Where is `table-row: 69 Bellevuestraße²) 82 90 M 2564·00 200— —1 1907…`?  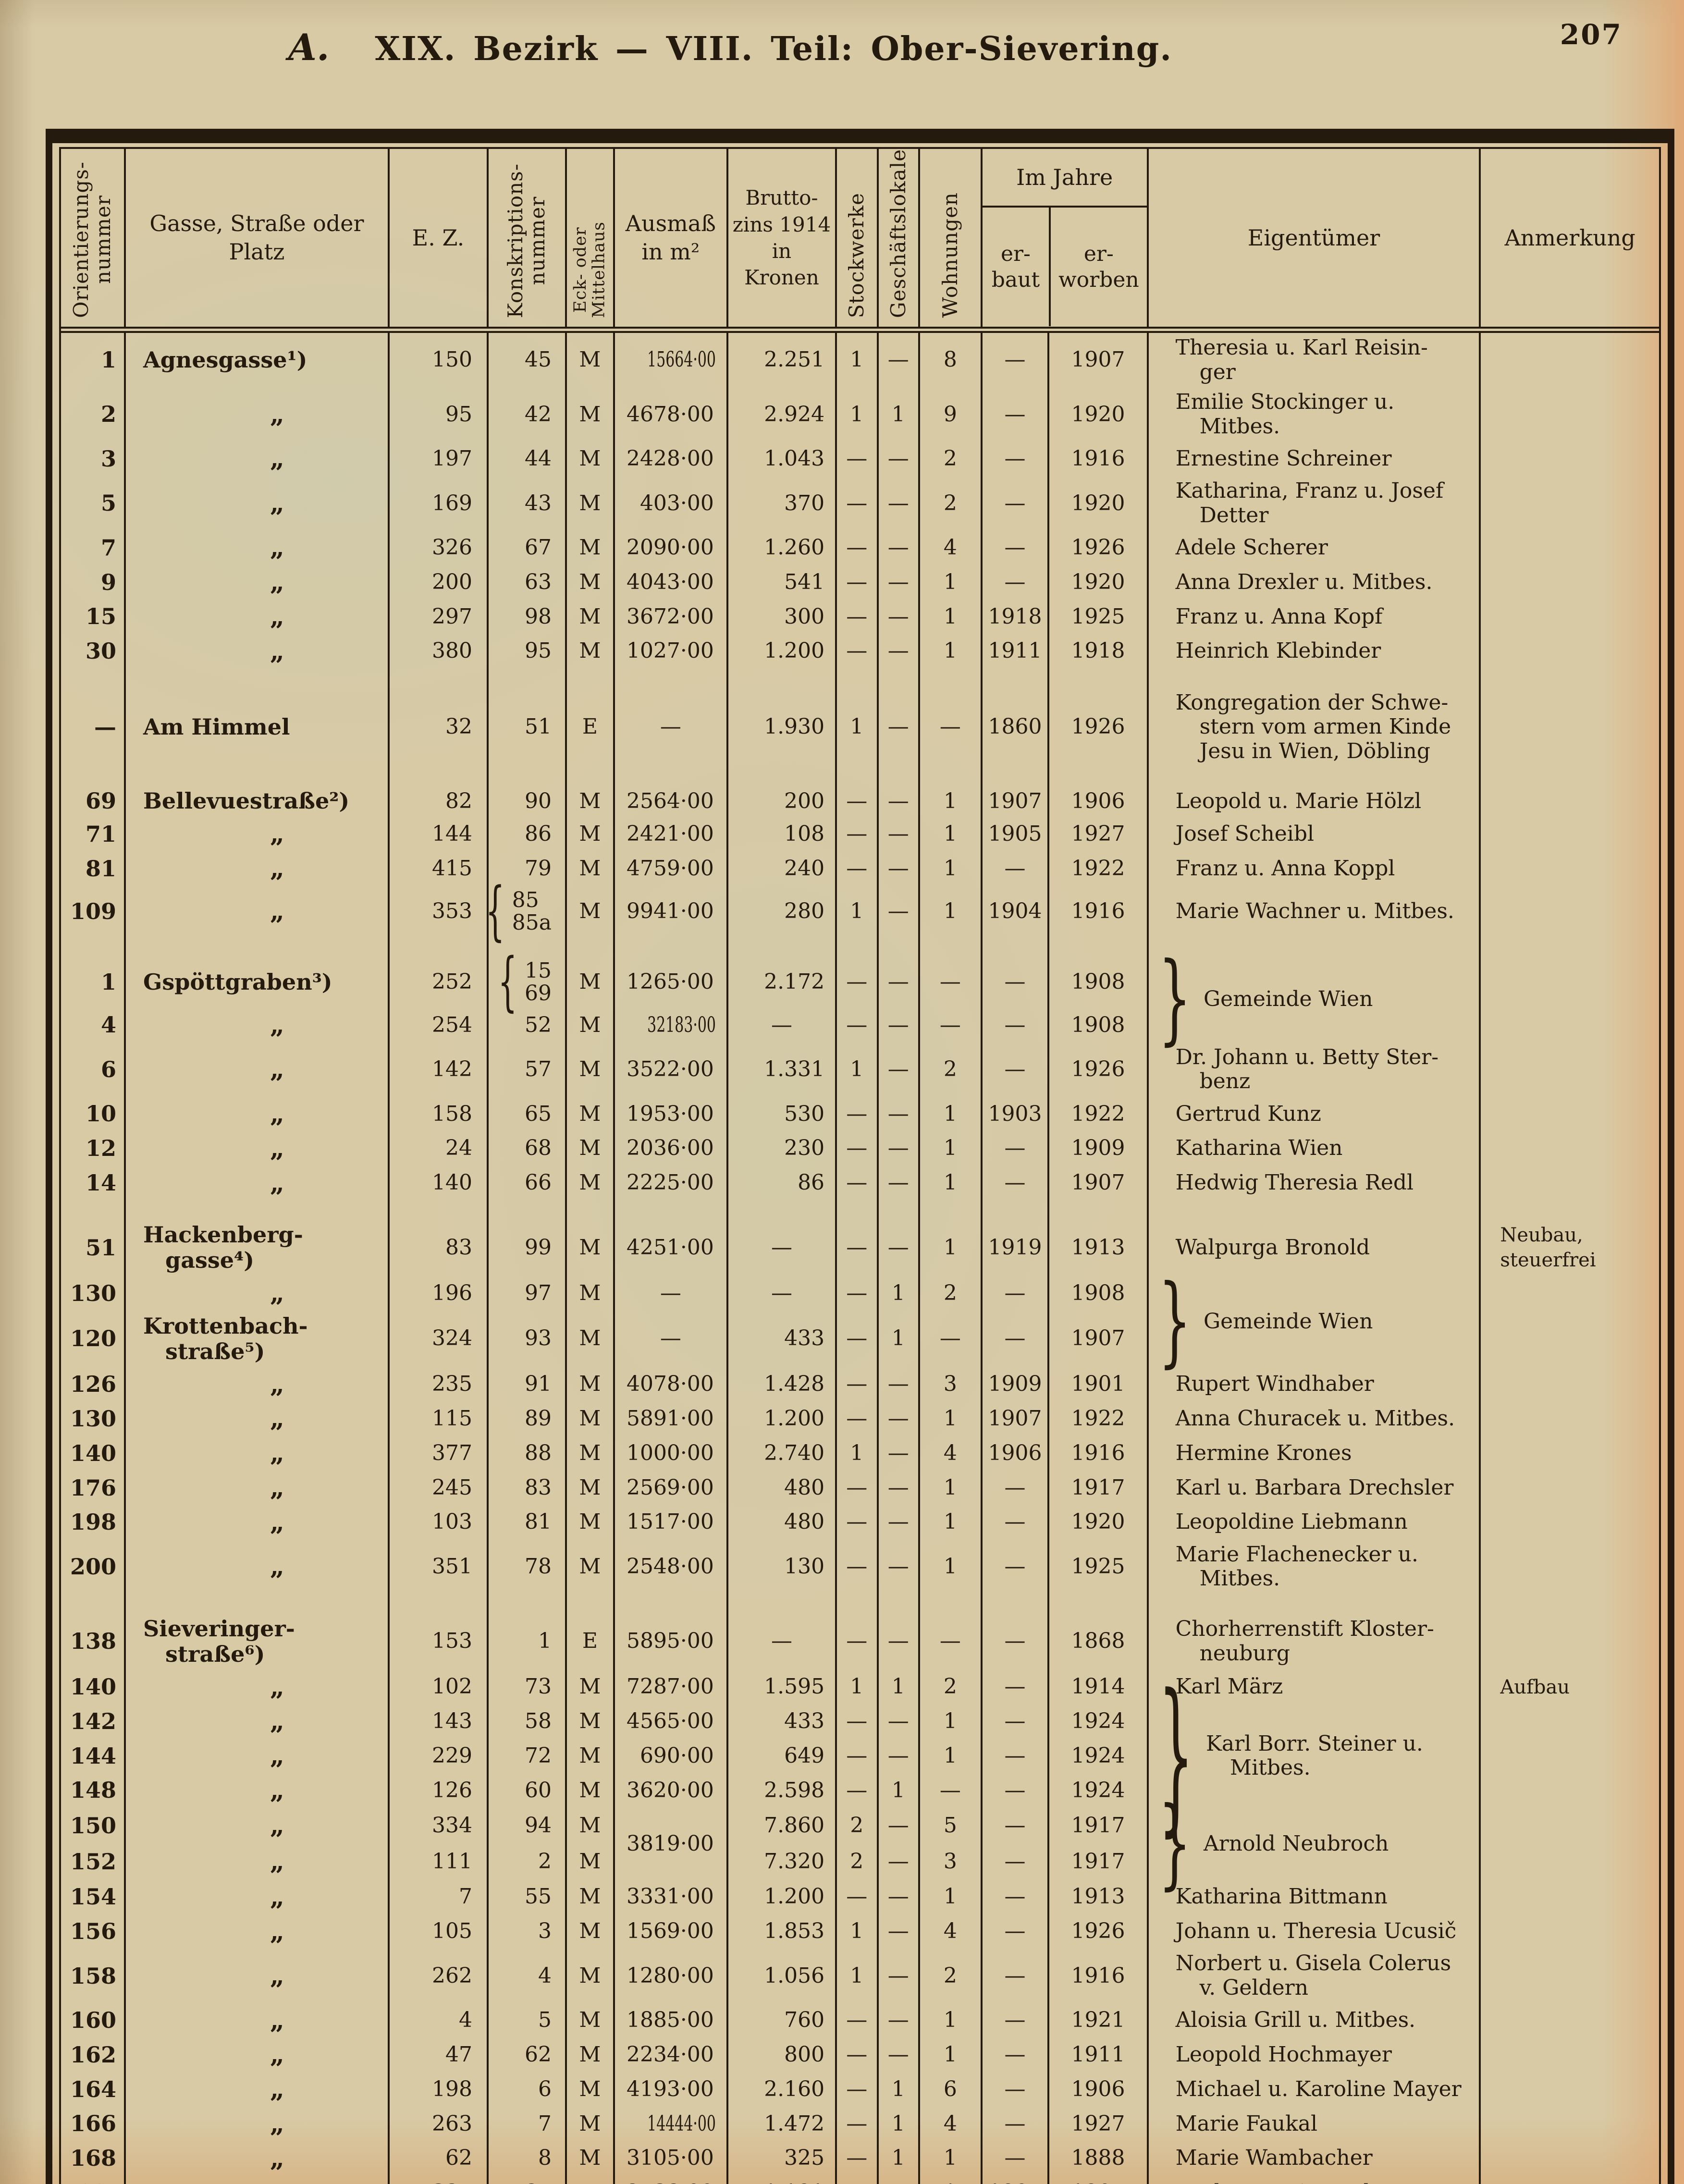
table-row: 69 Bellevuestraße²) 82 90 M 2564·00 200— —1 1907… is located at coordinates (860, 791).